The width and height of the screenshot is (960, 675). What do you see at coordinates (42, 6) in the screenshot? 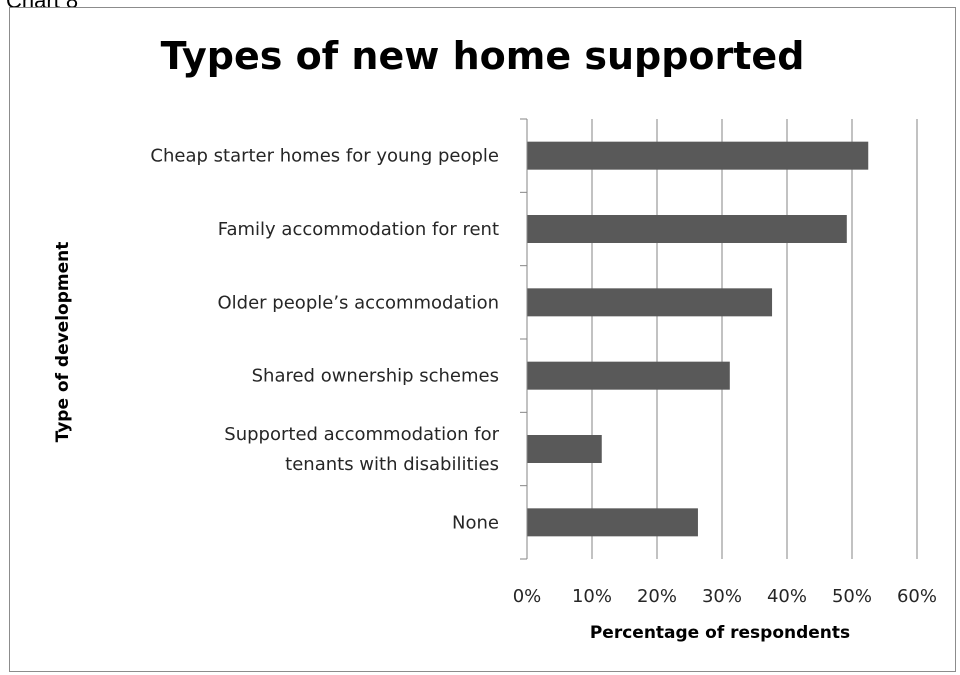
I see `figure-caption: Chart 8` at bounding box center [42, 6].